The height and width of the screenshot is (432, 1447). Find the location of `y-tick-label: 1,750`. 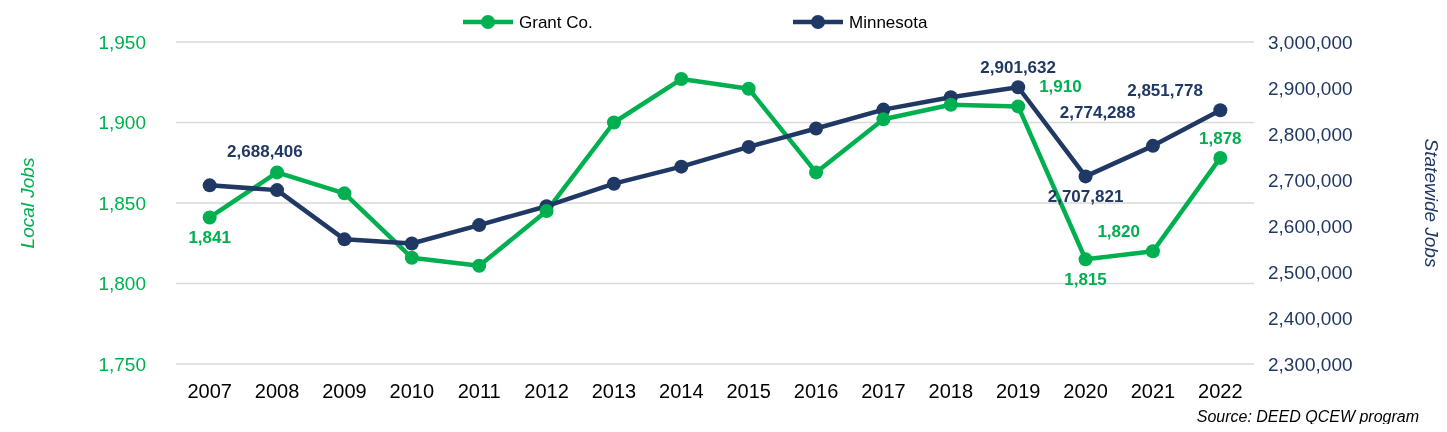

y-tick-label: 1,750 is located at coordinates (122, 364).